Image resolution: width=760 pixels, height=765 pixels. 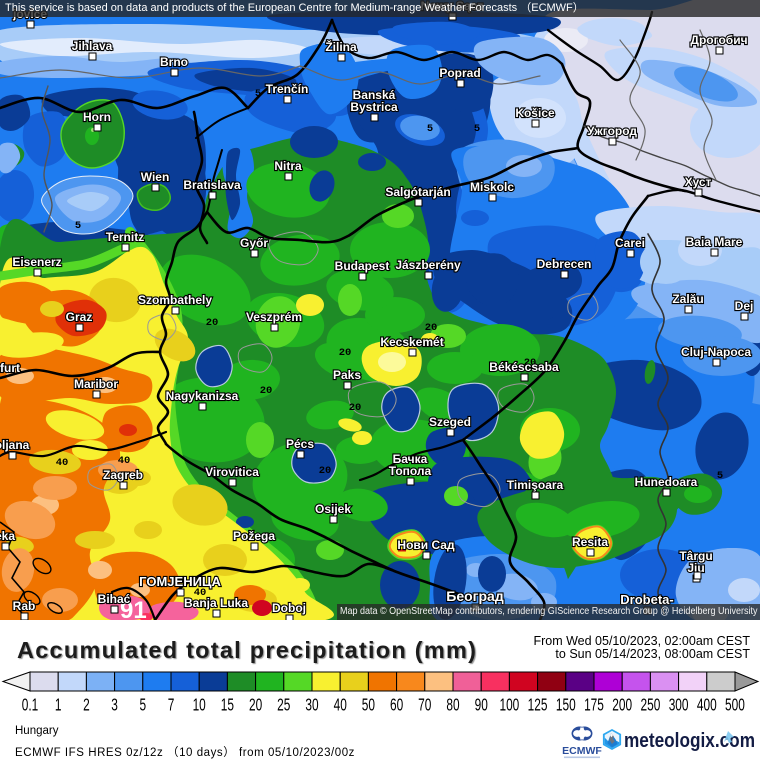 I want to click on svg-text: 500, so click(x=735, y=703).